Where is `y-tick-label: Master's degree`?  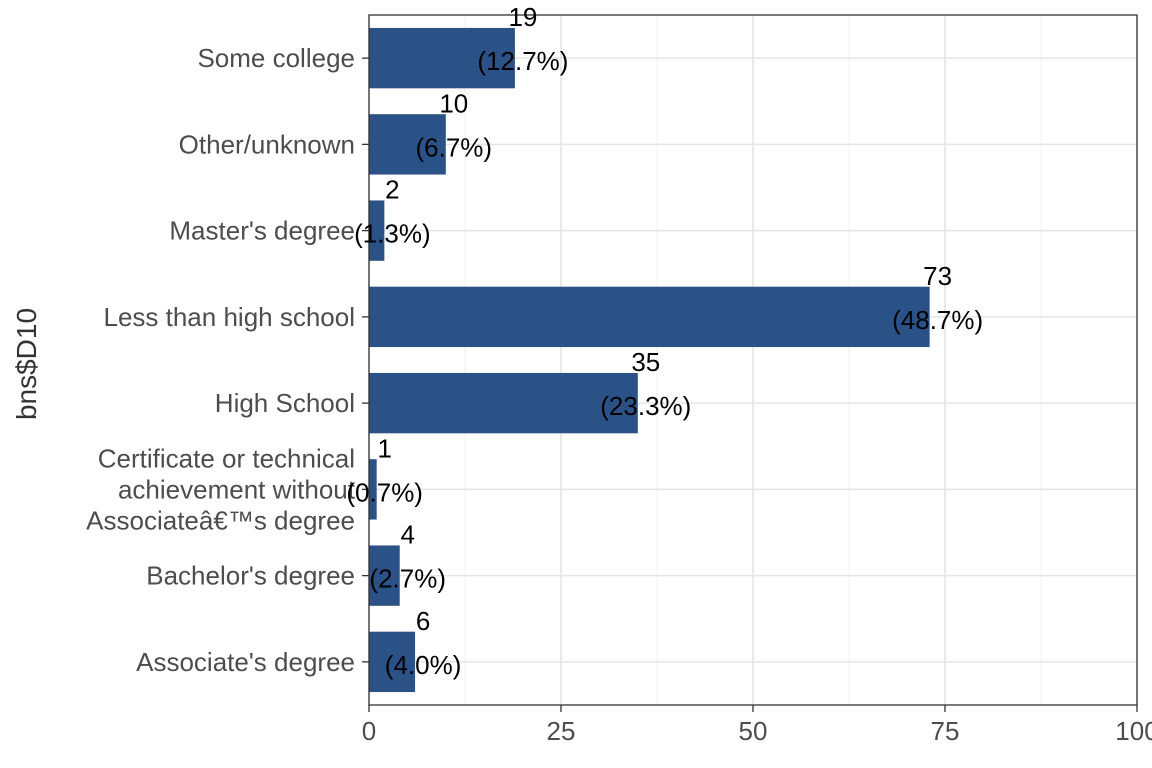
y-tick-label: Master's degree is located at coordinates (262, 231).